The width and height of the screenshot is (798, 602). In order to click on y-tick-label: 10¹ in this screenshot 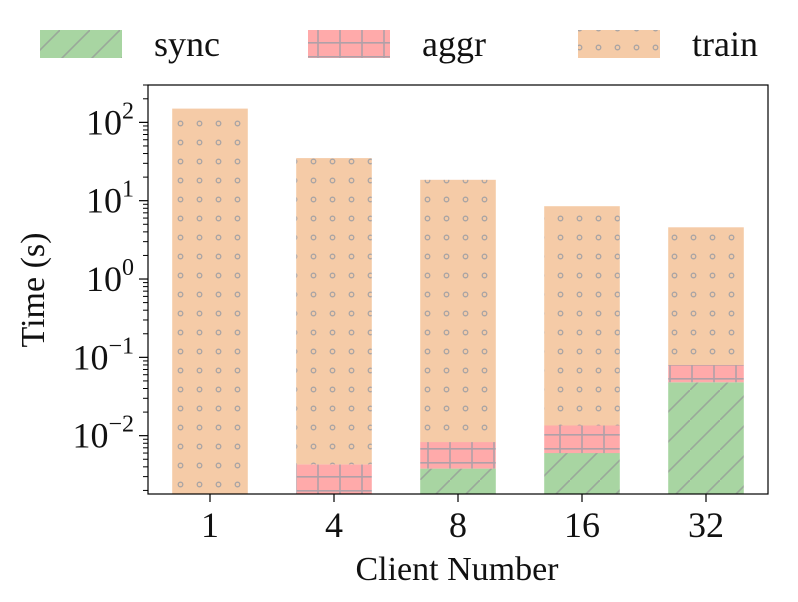, I will do `click(110, 199)`.